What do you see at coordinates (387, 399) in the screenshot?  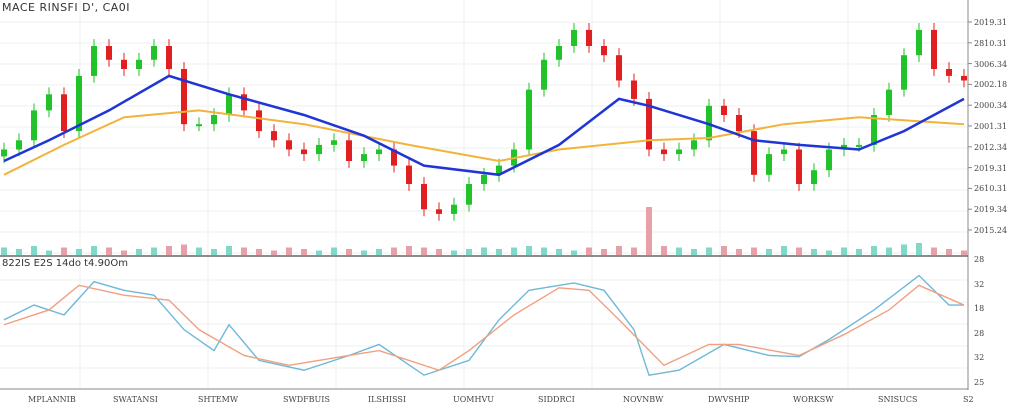 I see `time-tick-label: ILSHISSI` at bounding box center [387, 399].